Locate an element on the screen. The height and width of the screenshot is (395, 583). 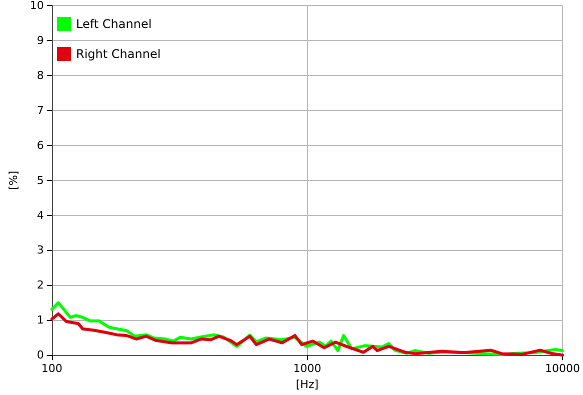
x-tick-label: 1000 is located at coordinates (307, 369).